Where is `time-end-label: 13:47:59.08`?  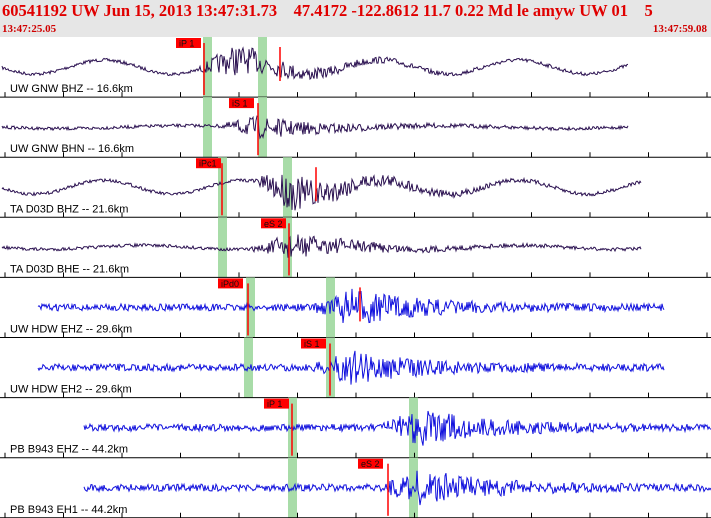
time-end-label: 13:47:59.08 is located at coordinates (679, 29).